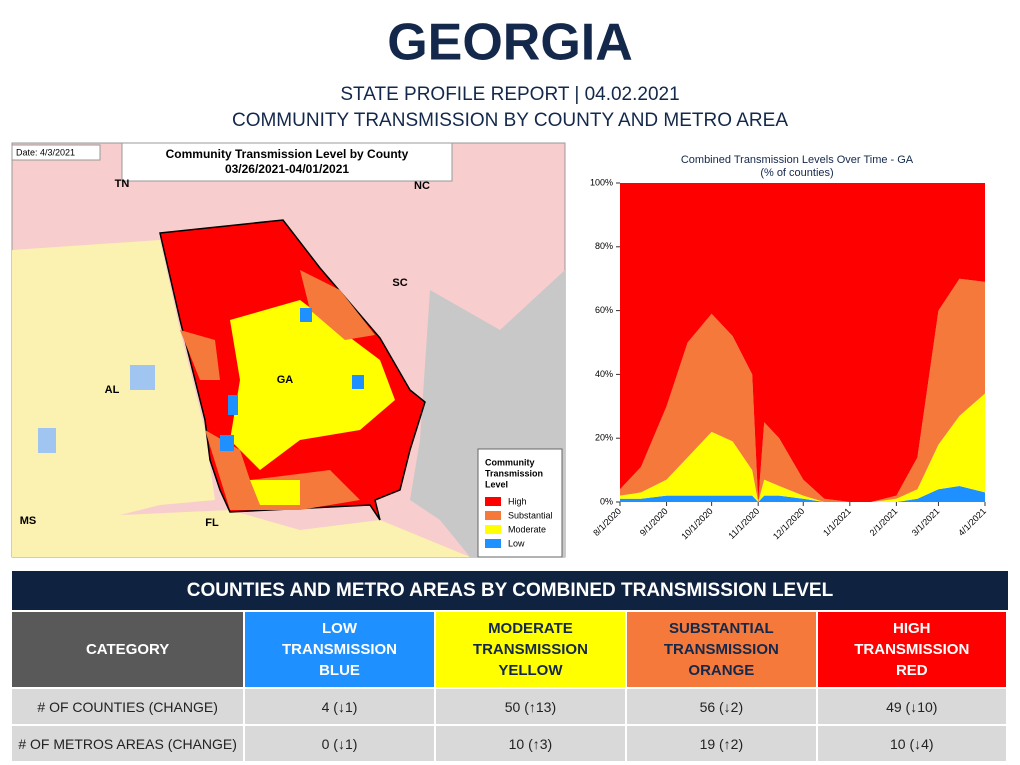 This screenshot has width=1020, height=765. What do you see at coordinates (514, 473) in the screenshot?
I see `legend-title: Transmission` at bounding box center [514, 473].